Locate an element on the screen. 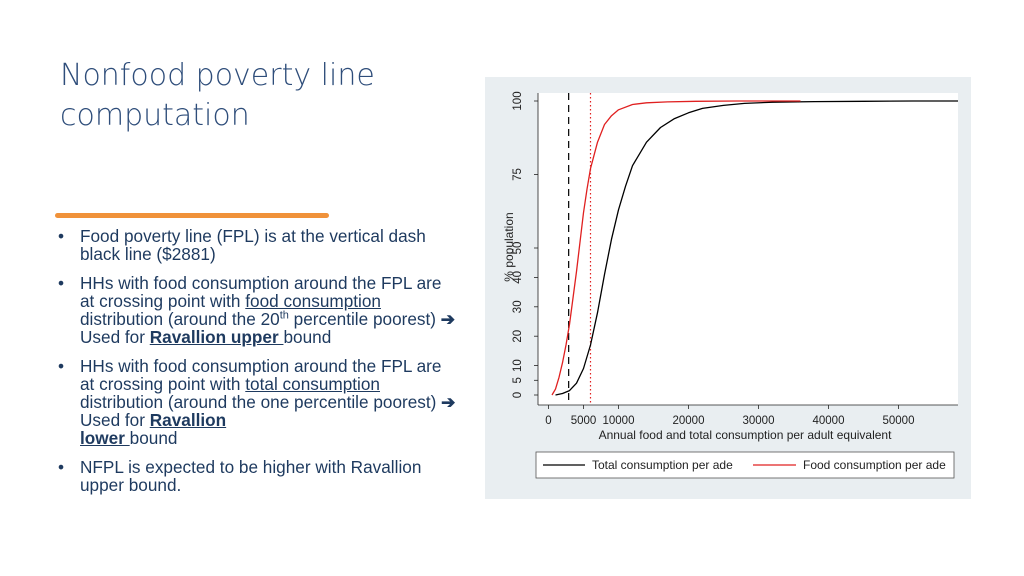 The image size is (1024, 576). superscript: th is located at coordinates (284, 315).